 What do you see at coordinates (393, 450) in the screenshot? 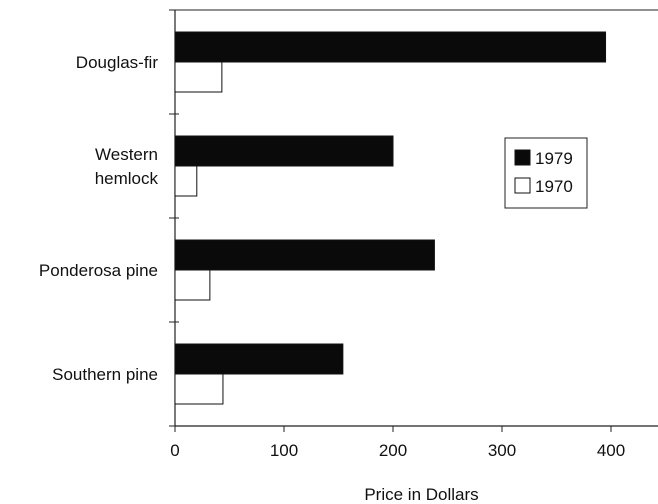
I see `x-tick-label: 200` at bounding box center [393, 450].